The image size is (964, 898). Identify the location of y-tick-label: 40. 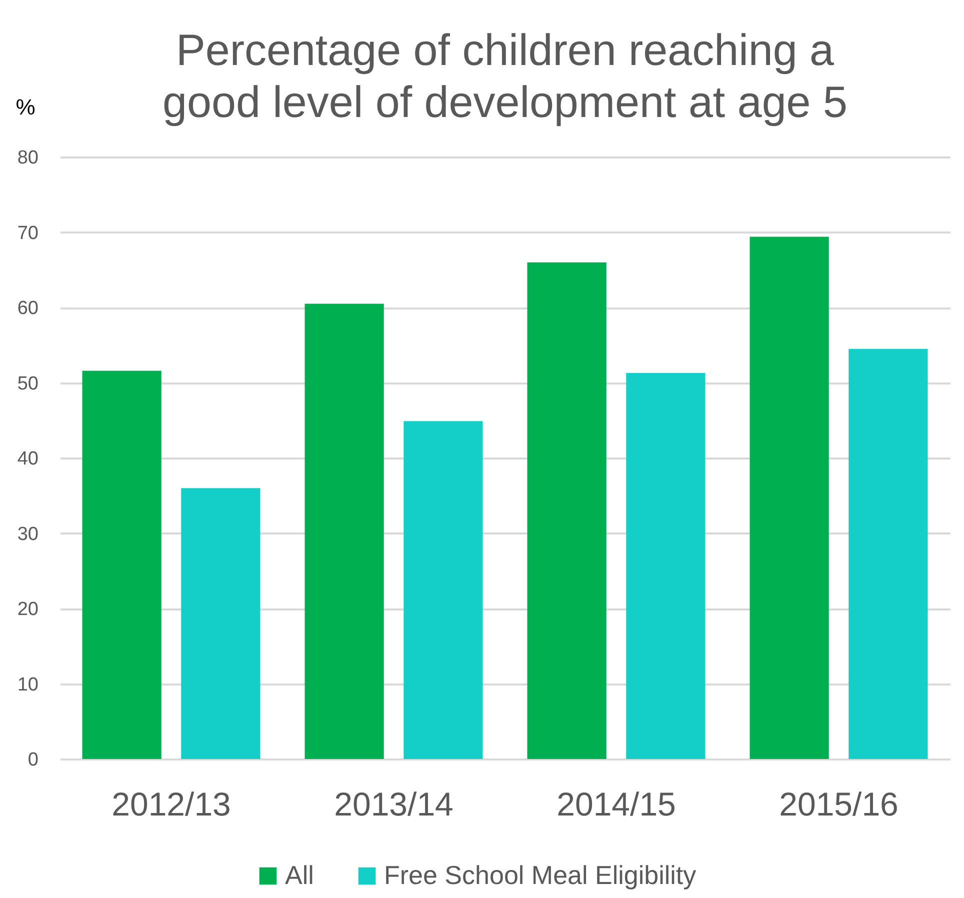
(27, 459).